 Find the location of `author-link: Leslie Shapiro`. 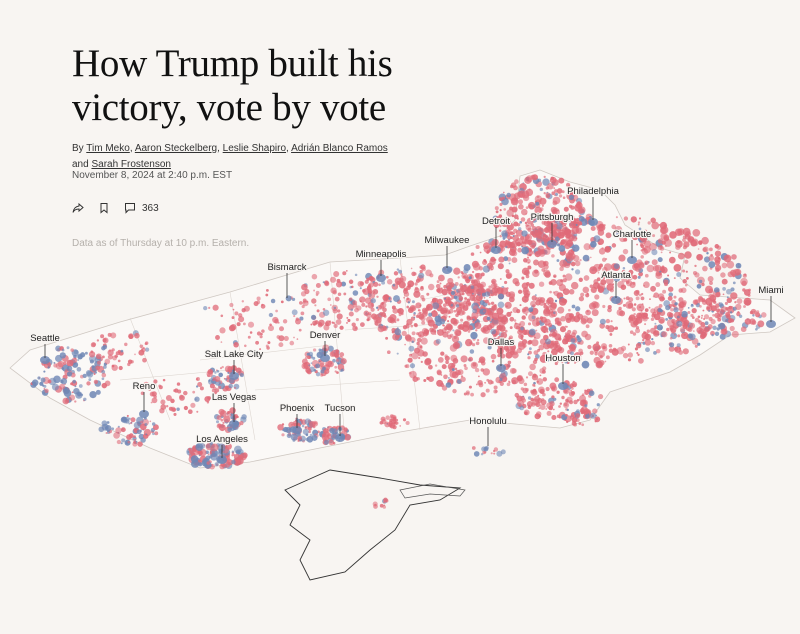

author-link: Leslie Shapiro is located at coordinates (254, 148).